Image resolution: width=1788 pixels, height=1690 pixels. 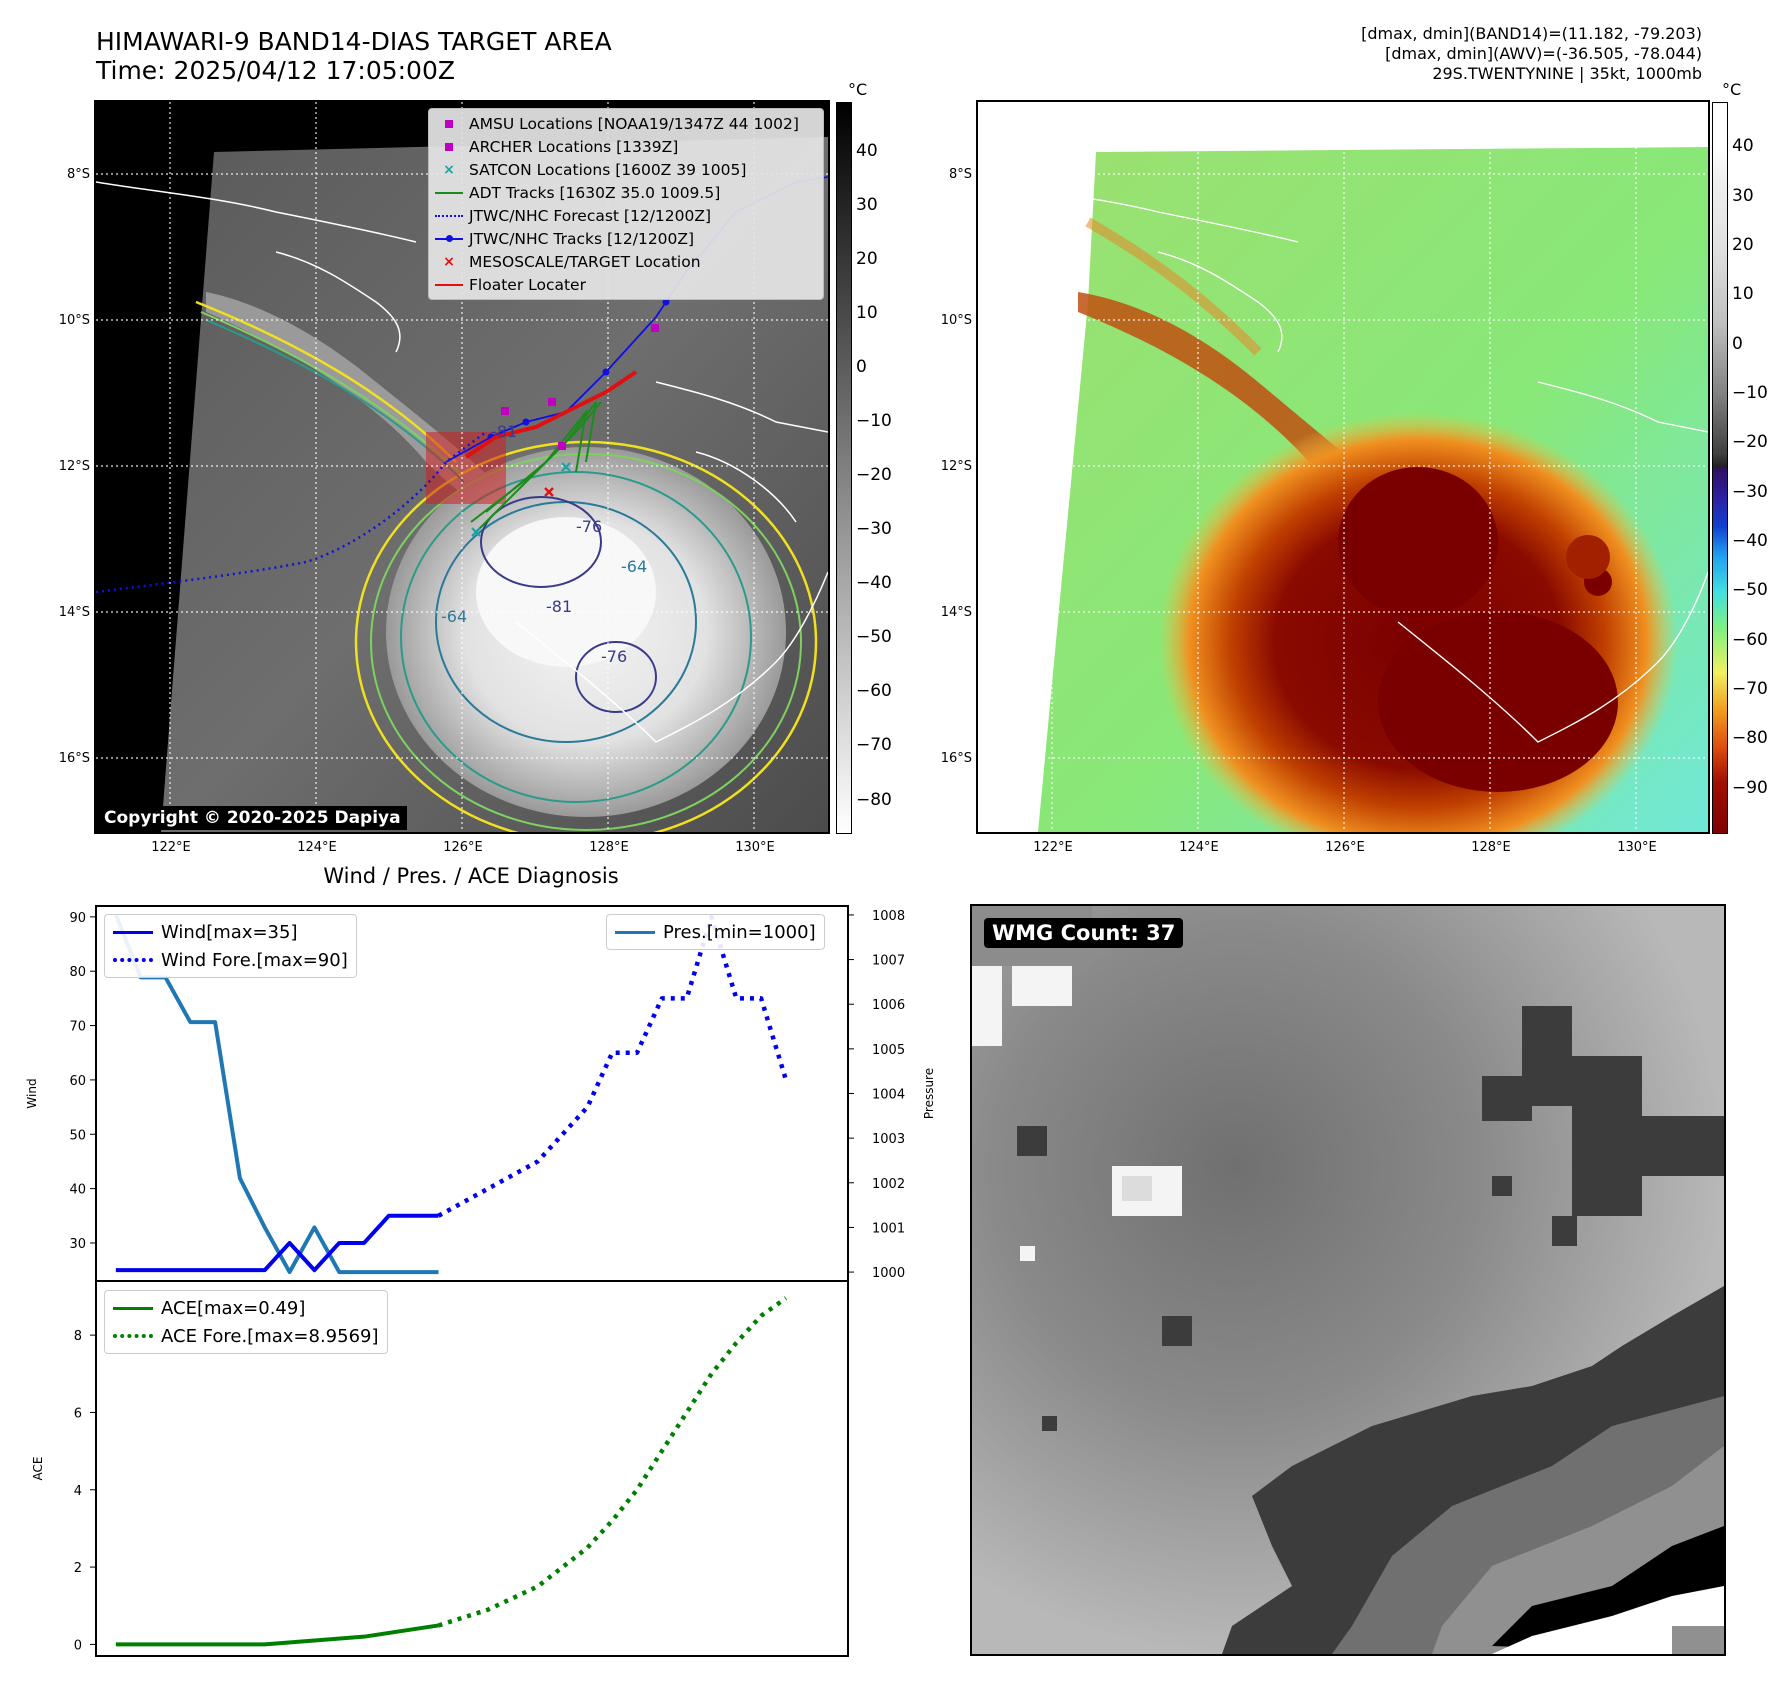 What do you see at coordinates (32, 1093) in the screenshot?
I see `wind-axis-label: Wind` at bounding box center [32, 1093].